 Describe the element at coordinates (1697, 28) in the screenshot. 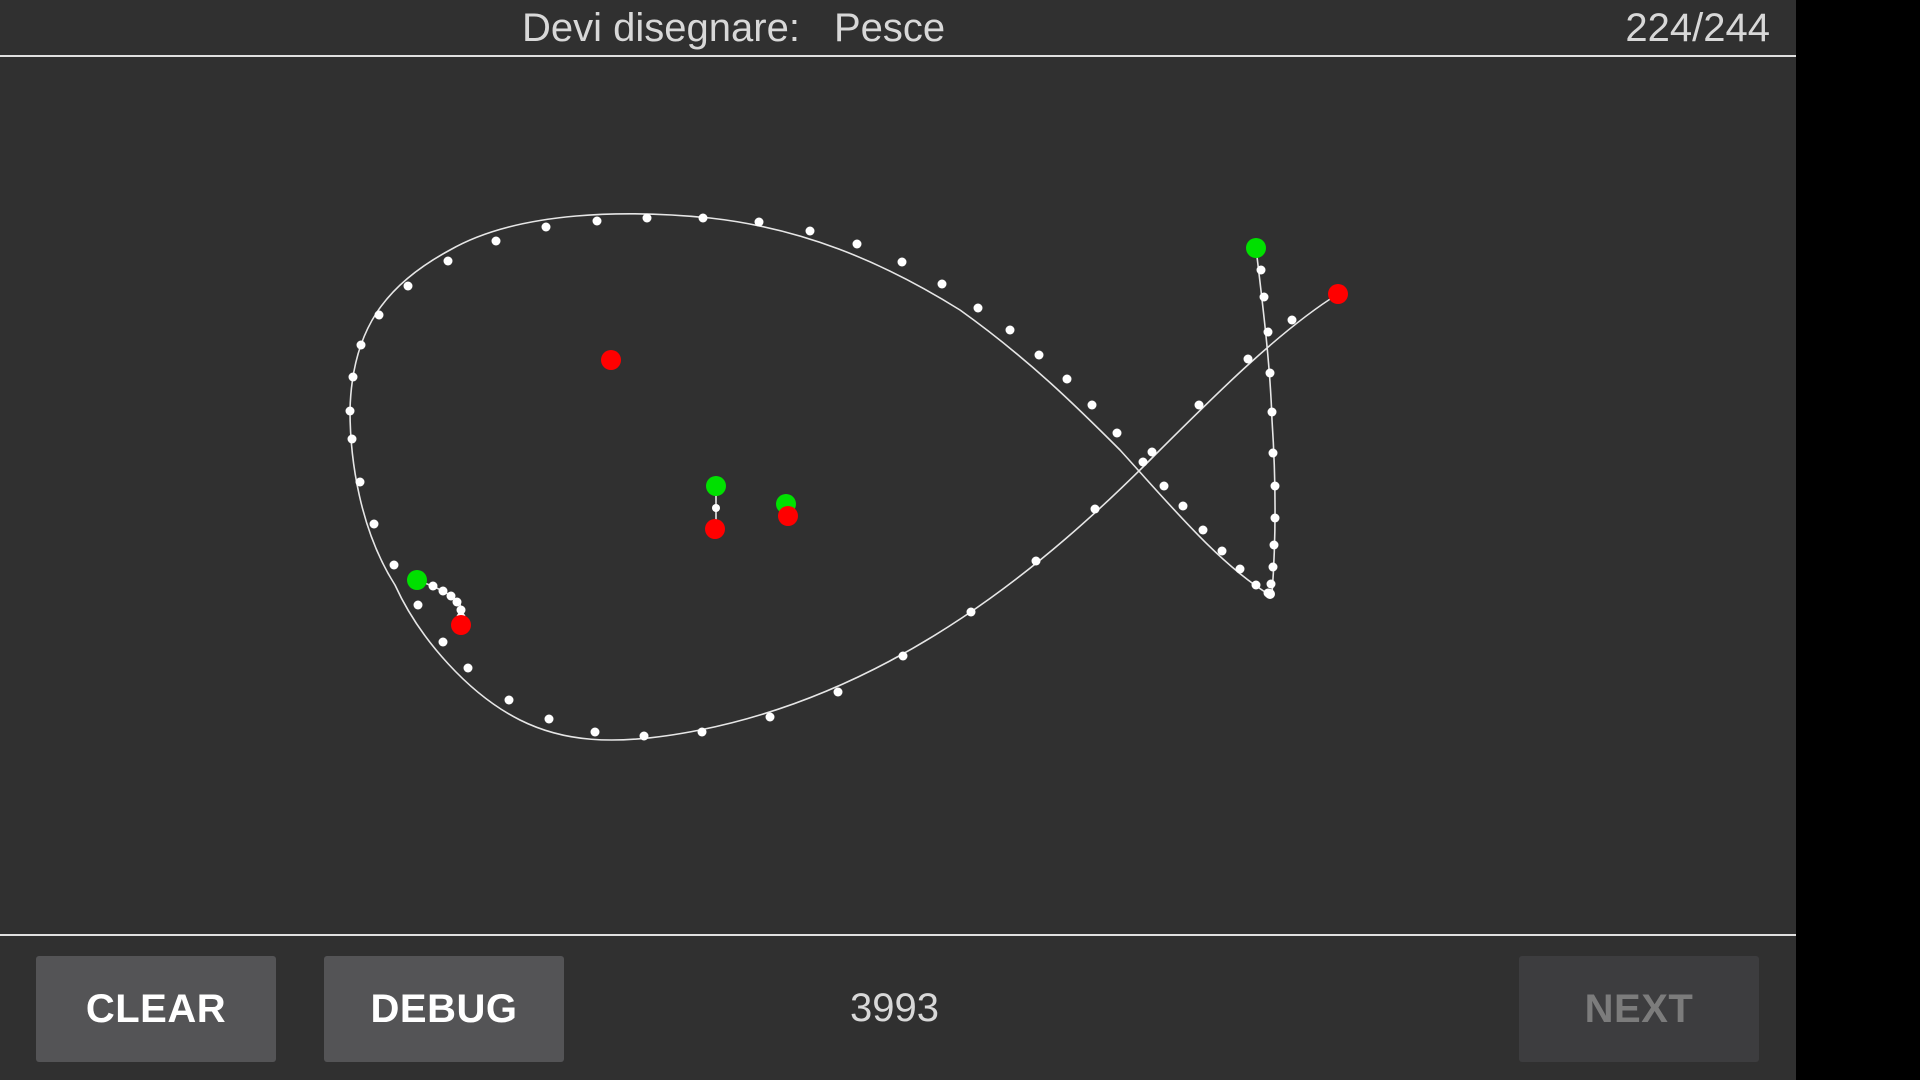

I see `progress-counter: 224/244` at that location.